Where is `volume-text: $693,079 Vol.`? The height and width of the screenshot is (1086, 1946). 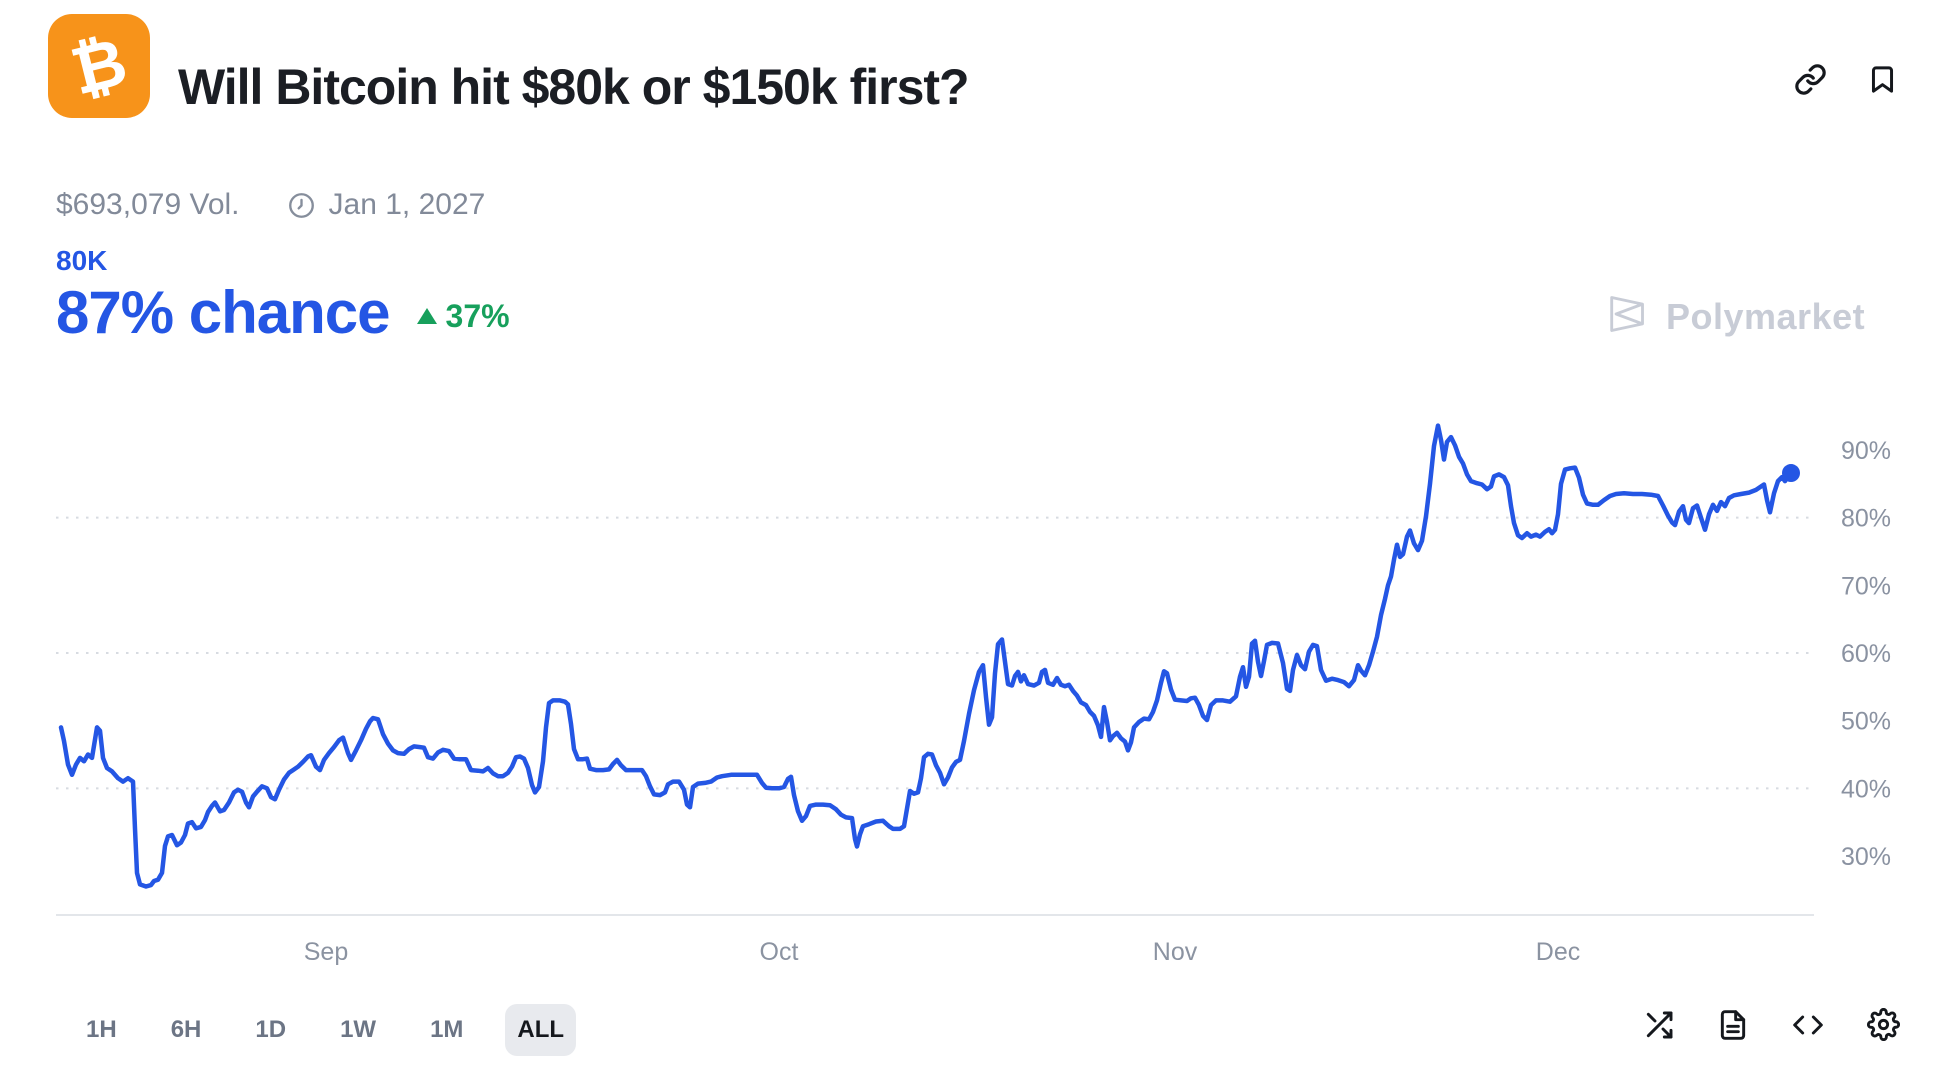 volume-text: $693,079 Vol. is located at coordinates (148, 204).